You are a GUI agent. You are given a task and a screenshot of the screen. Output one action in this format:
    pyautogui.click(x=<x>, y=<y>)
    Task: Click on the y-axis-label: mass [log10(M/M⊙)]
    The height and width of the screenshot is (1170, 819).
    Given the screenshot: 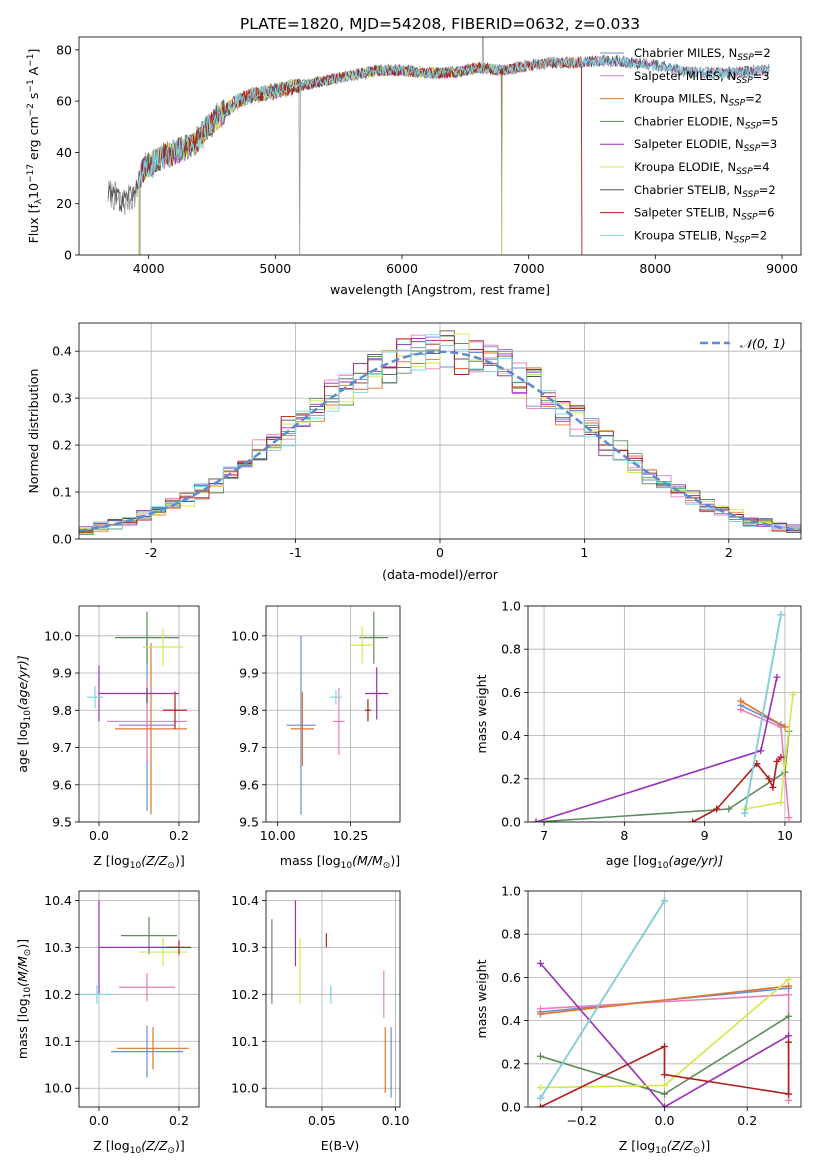 What is the action you would take?
    pyautogui.click(x=24, y=999)
    